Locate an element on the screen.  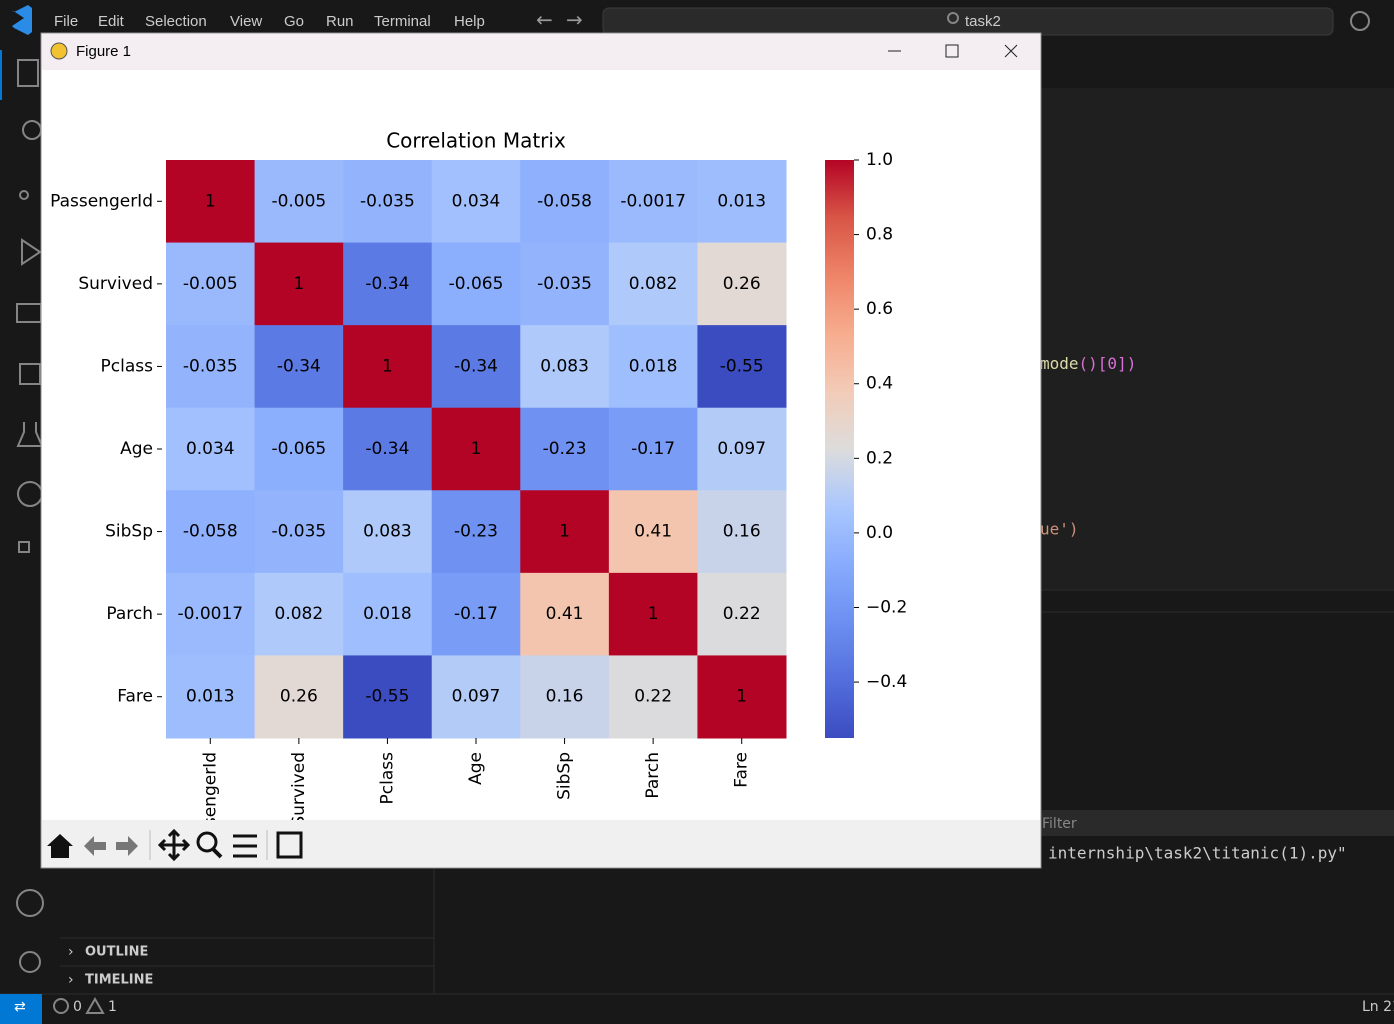
copilot-icon is located at coordinates (1360, 21).